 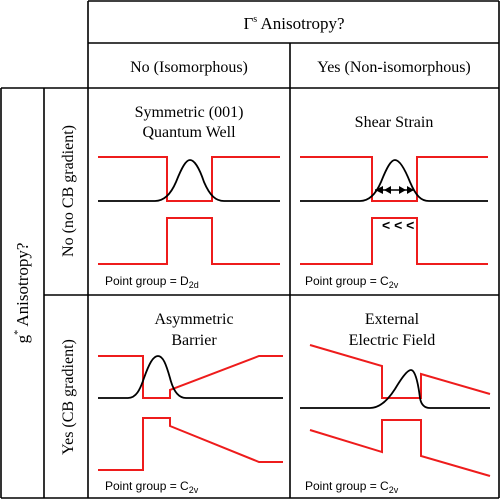 I want to click on asymmetric-title-line2: Barrier, so click(x=194, y=340).